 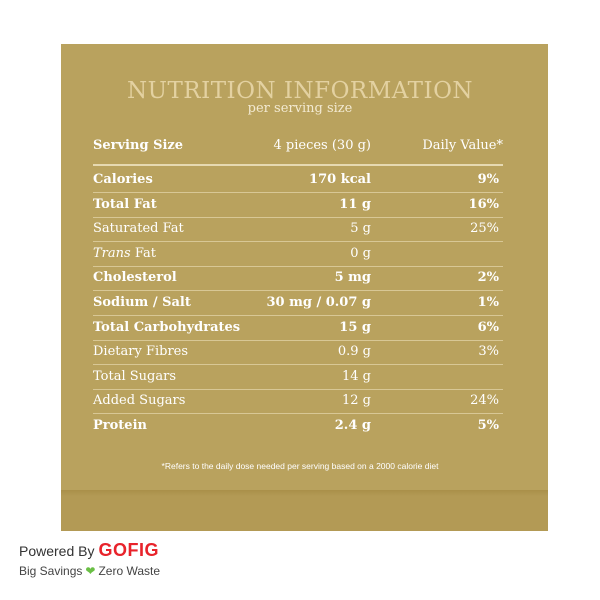 What do you see at coordinates (355, 204) in the screenshot?
I see `nutrient-amount: 11 g` at bounding box center [355, 204].